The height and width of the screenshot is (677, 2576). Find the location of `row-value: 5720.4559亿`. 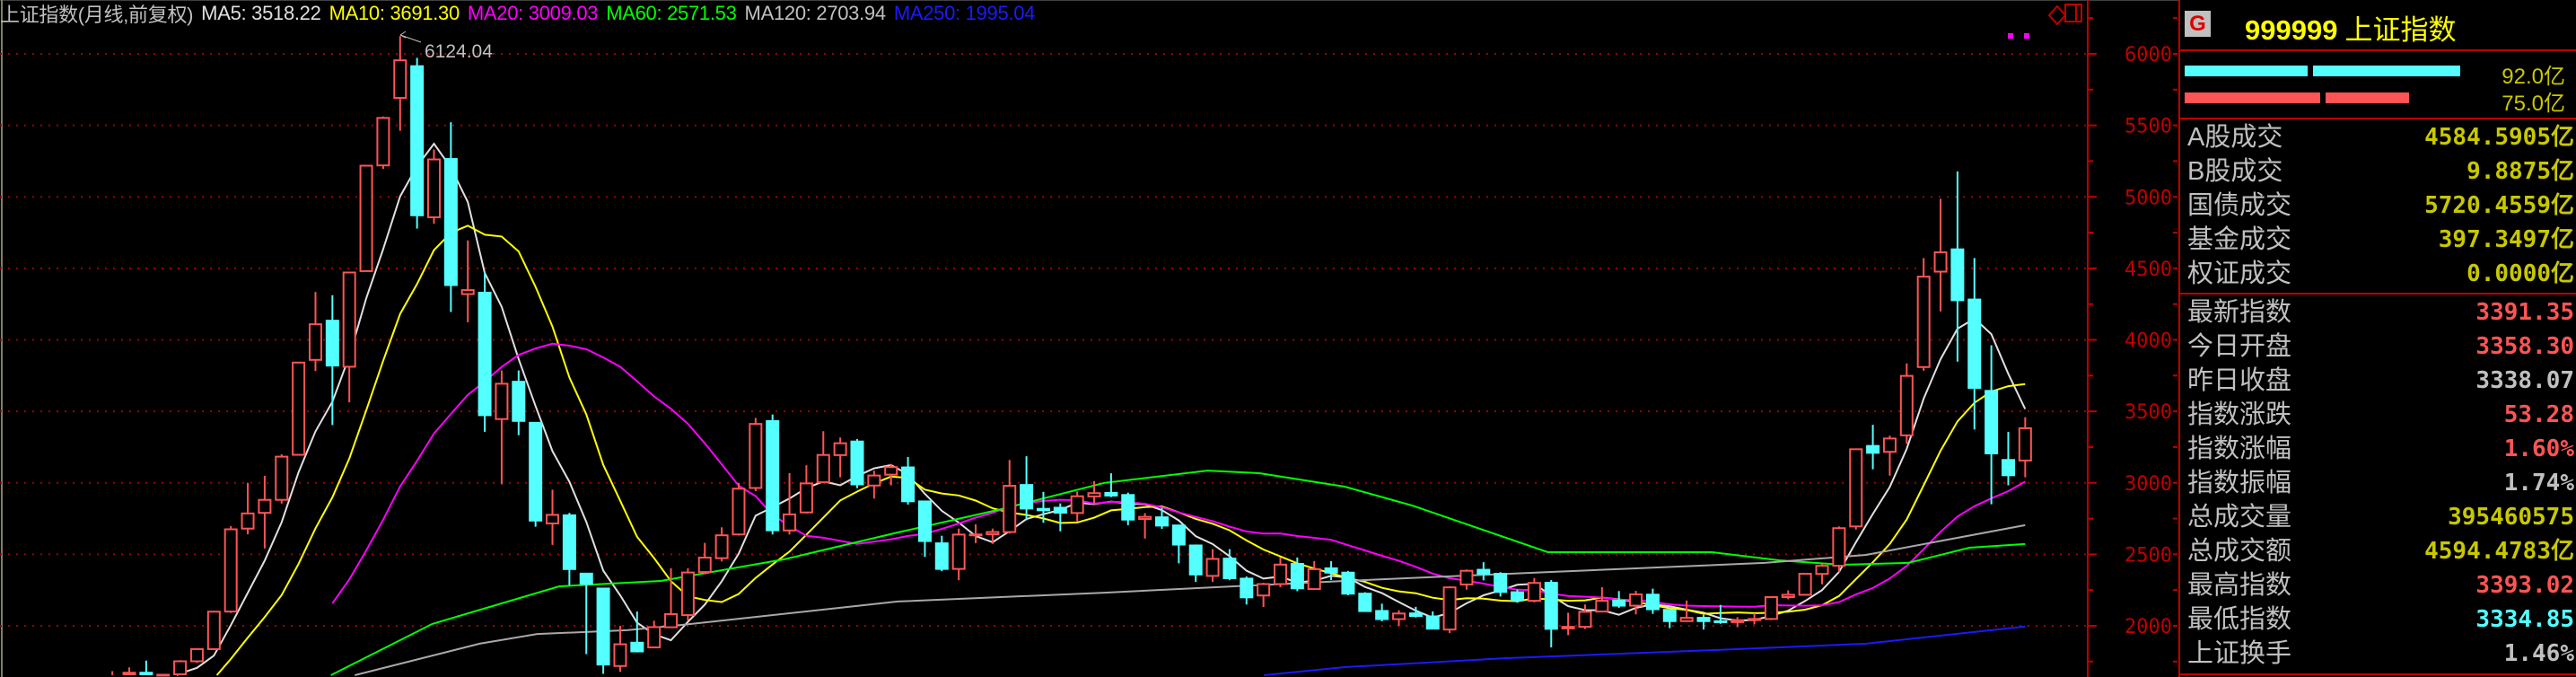

row-value: 5720.4559亿 is located at coordinates (2499, 205).